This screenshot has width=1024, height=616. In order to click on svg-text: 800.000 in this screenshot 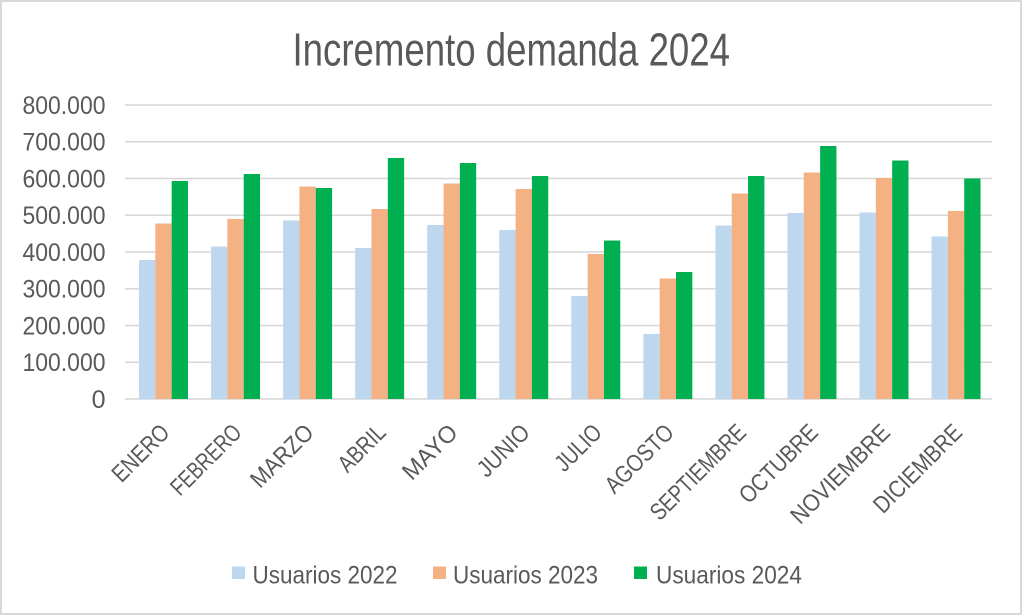, I will do `click(64, 106)`.